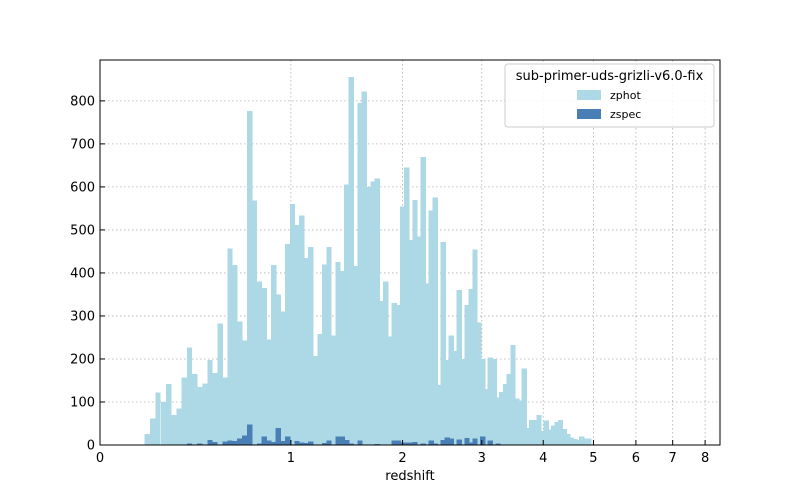  What do you see at coordinates (82, 101) in the screenshot?
I see `y-tick-label: 800` at bounding box center [82, 101].